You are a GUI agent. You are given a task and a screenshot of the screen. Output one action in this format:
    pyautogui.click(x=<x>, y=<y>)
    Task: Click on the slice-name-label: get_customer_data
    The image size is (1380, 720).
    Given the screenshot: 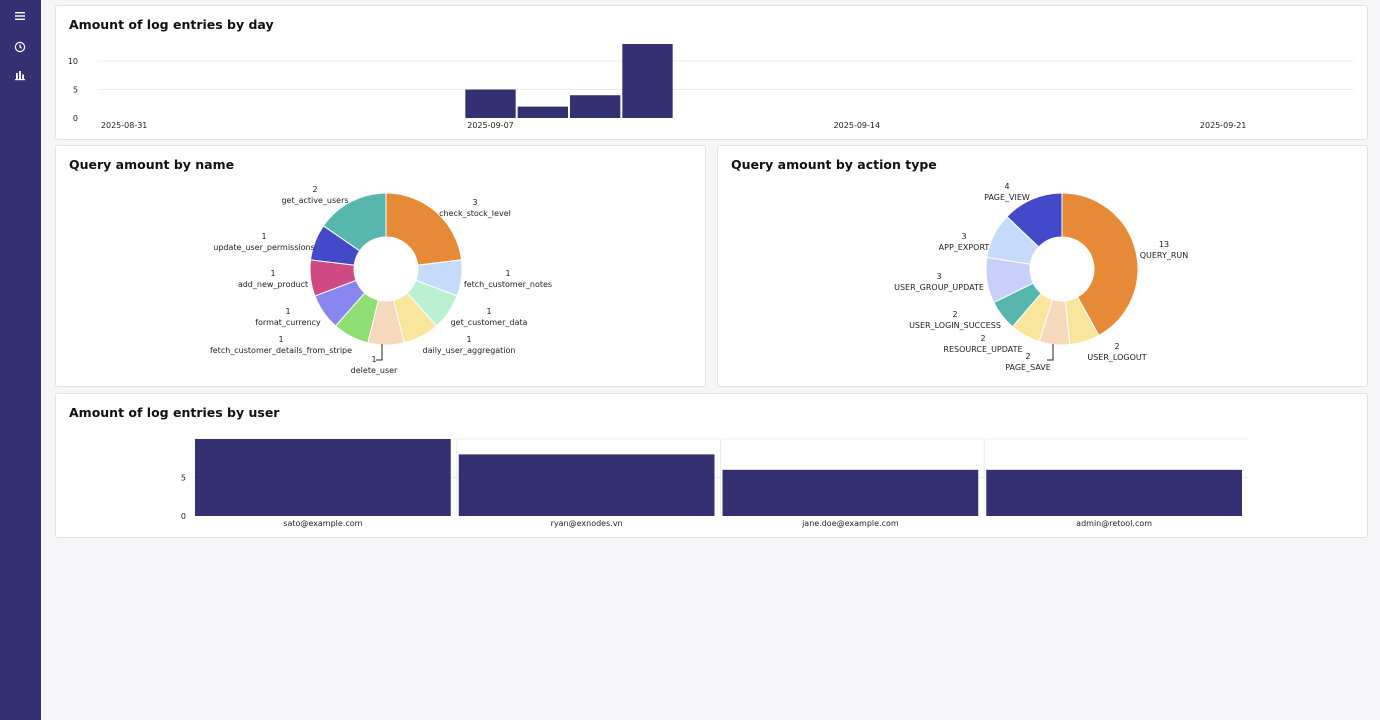 What is the action you would take?
    pyautogui.click(x=489, y=322)
    